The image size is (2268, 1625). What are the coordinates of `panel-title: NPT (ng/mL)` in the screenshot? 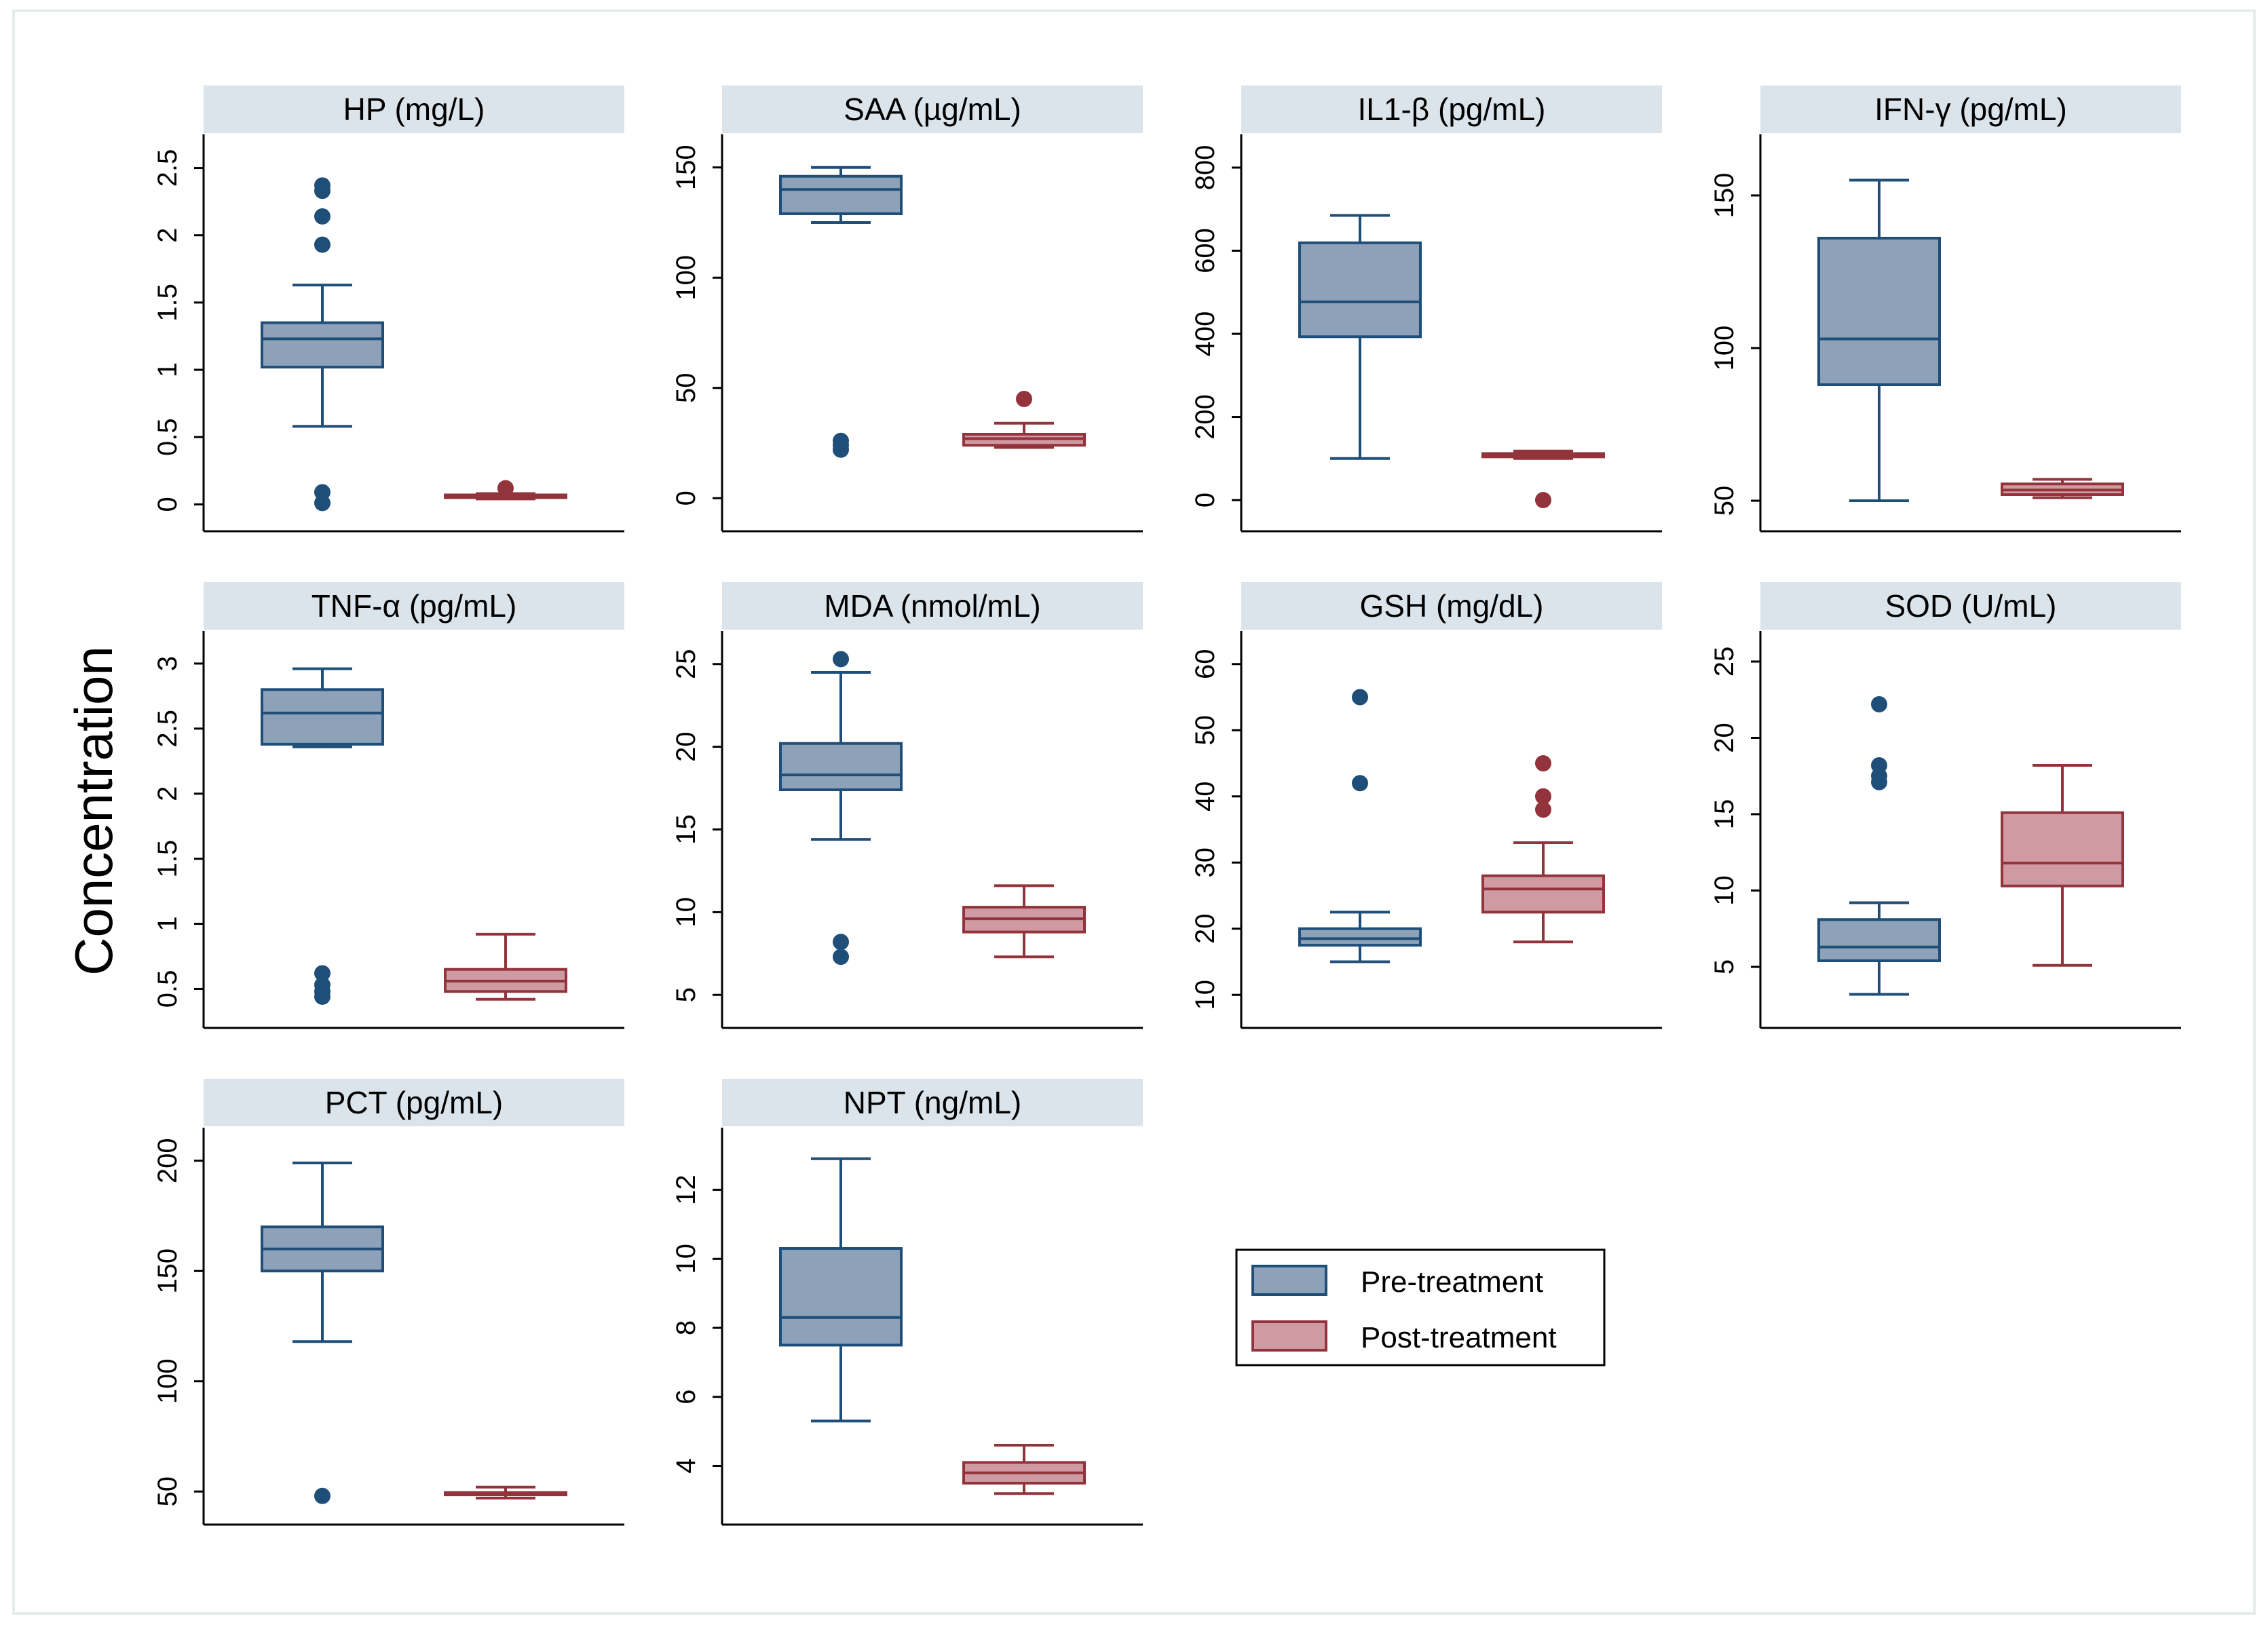 It's located at (932, 1102).